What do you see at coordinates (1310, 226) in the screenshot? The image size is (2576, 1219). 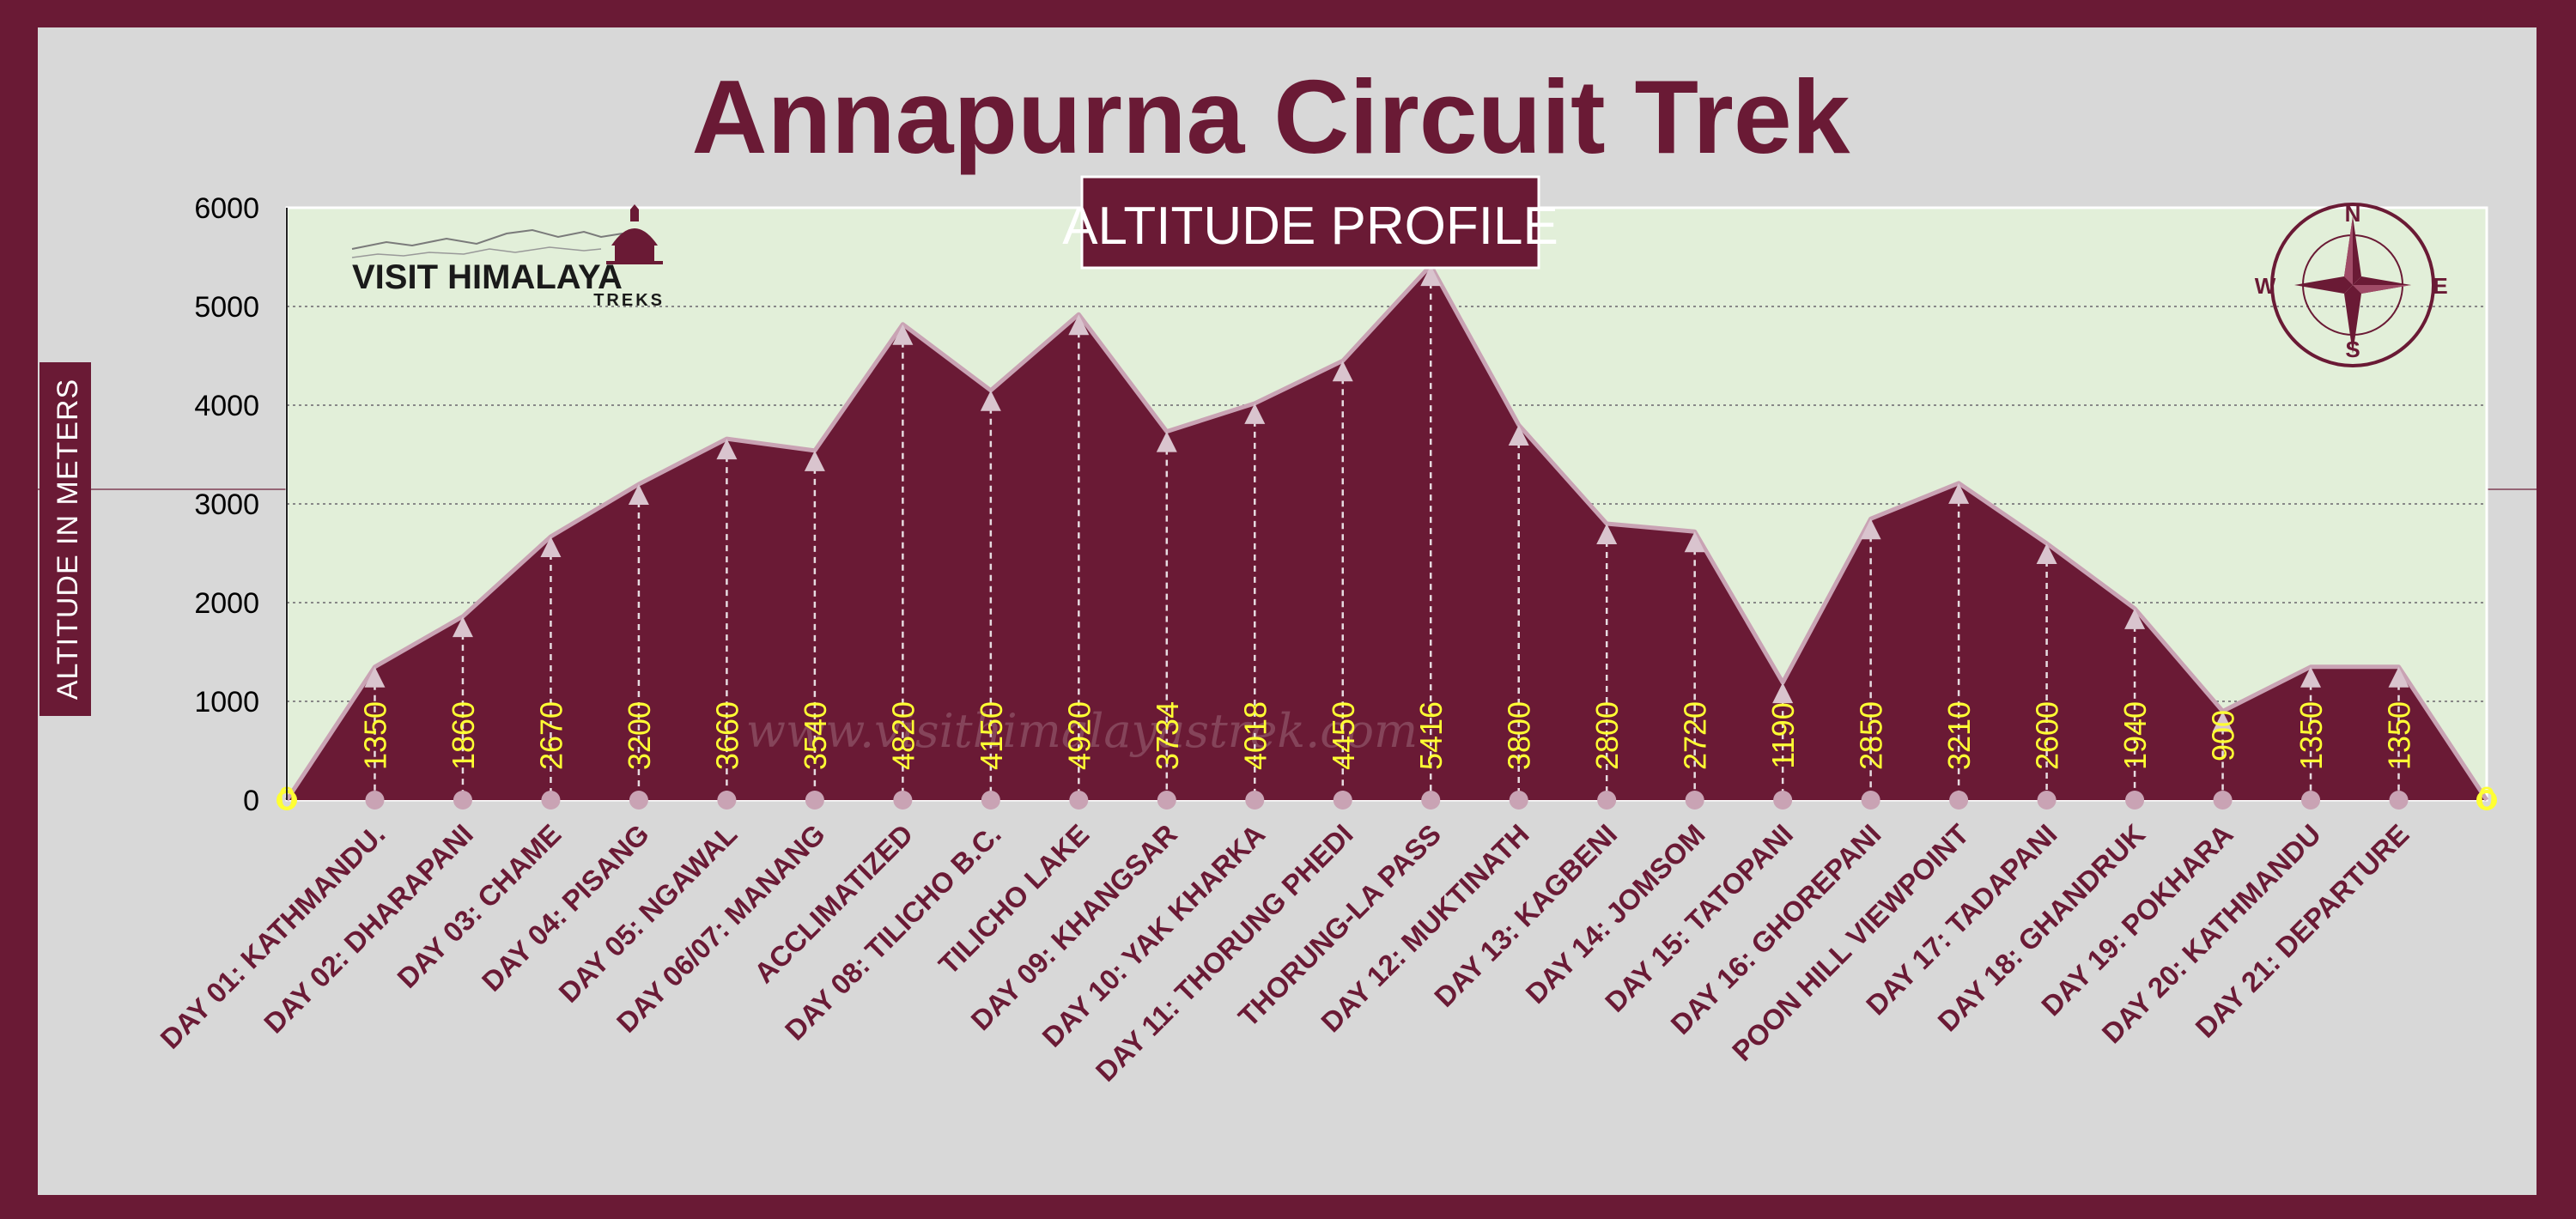 I see `chart-subtitle: ALTITUDE PROFILE` at bounding box center [1310, 226].